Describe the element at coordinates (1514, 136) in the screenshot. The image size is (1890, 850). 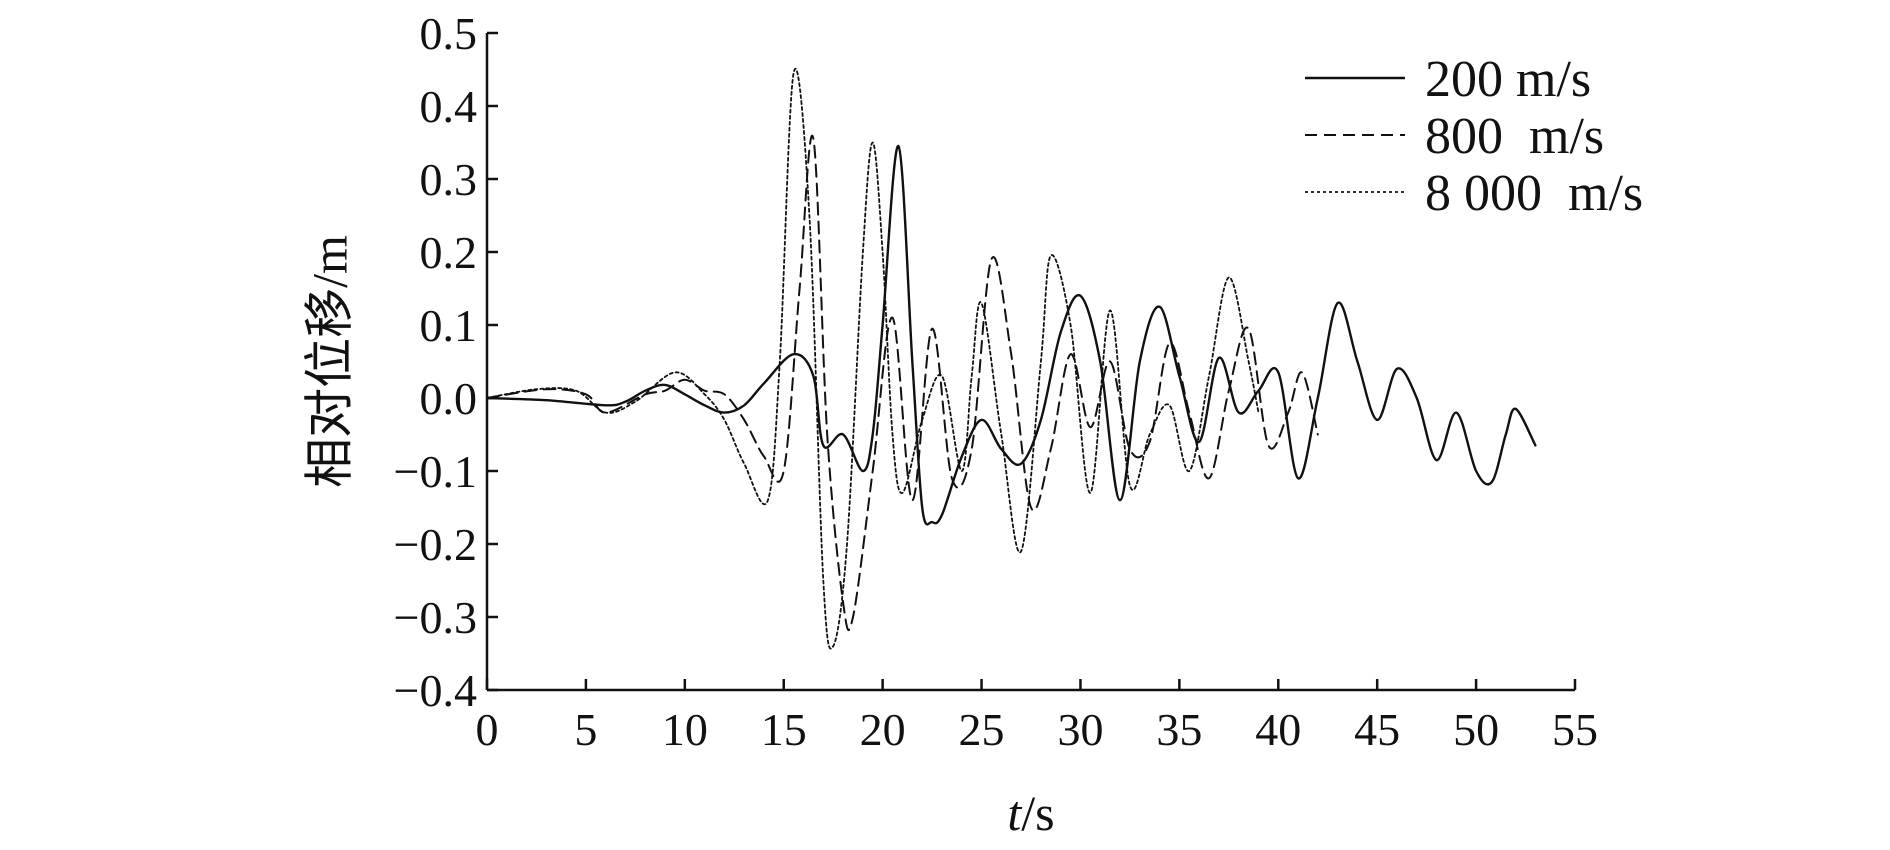
I see `legend-label-2: 800 m/s` at that location.